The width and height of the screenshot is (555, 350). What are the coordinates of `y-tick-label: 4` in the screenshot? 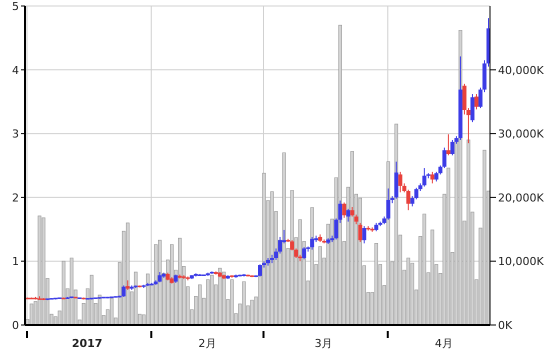 It's located at (15, 70).